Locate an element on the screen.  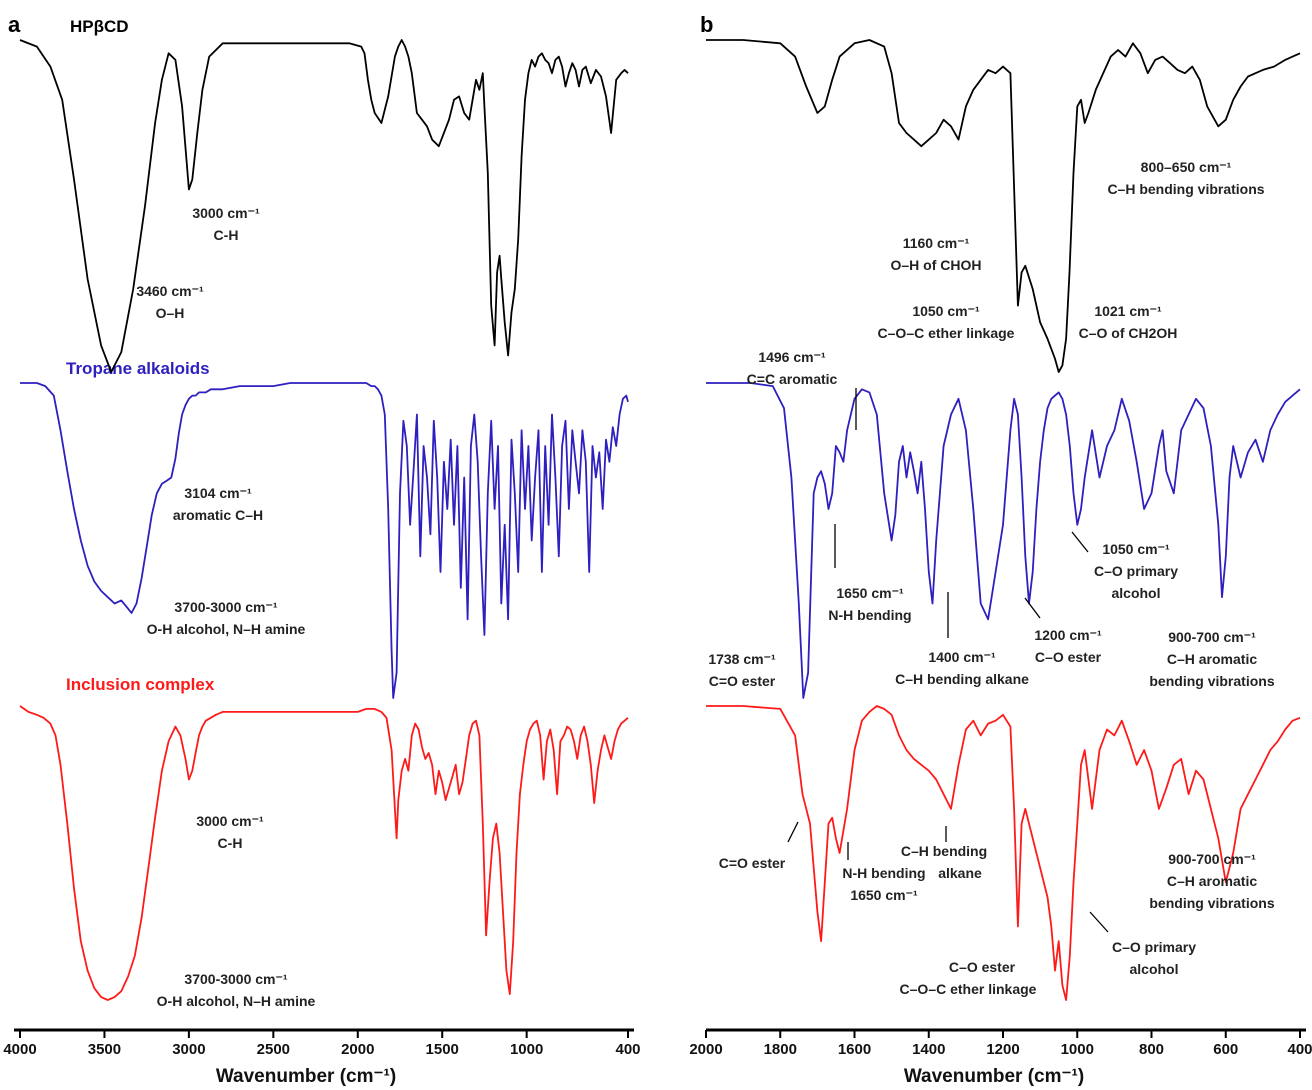
annot-a-3700-tr-l1: 3700-3000 cm⁻¹ is located at coordinates (225, 607).